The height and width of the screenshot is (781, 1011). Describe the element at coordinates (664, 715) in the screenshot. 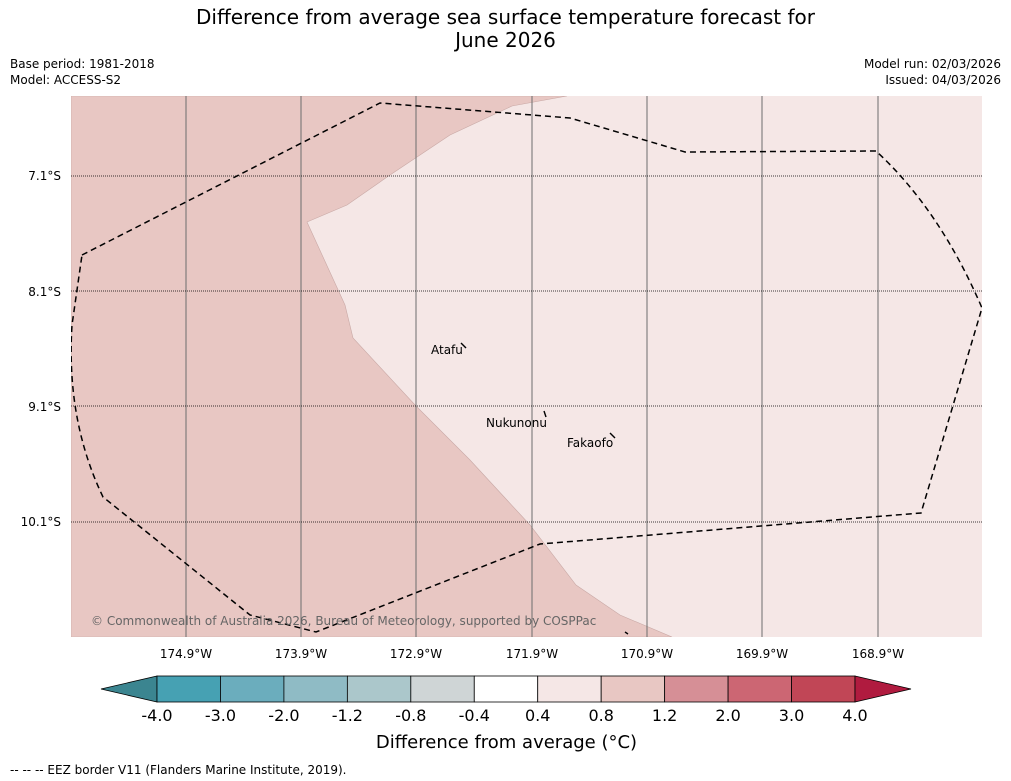

I see `colorbar-tick-label: 1.2` at that location.